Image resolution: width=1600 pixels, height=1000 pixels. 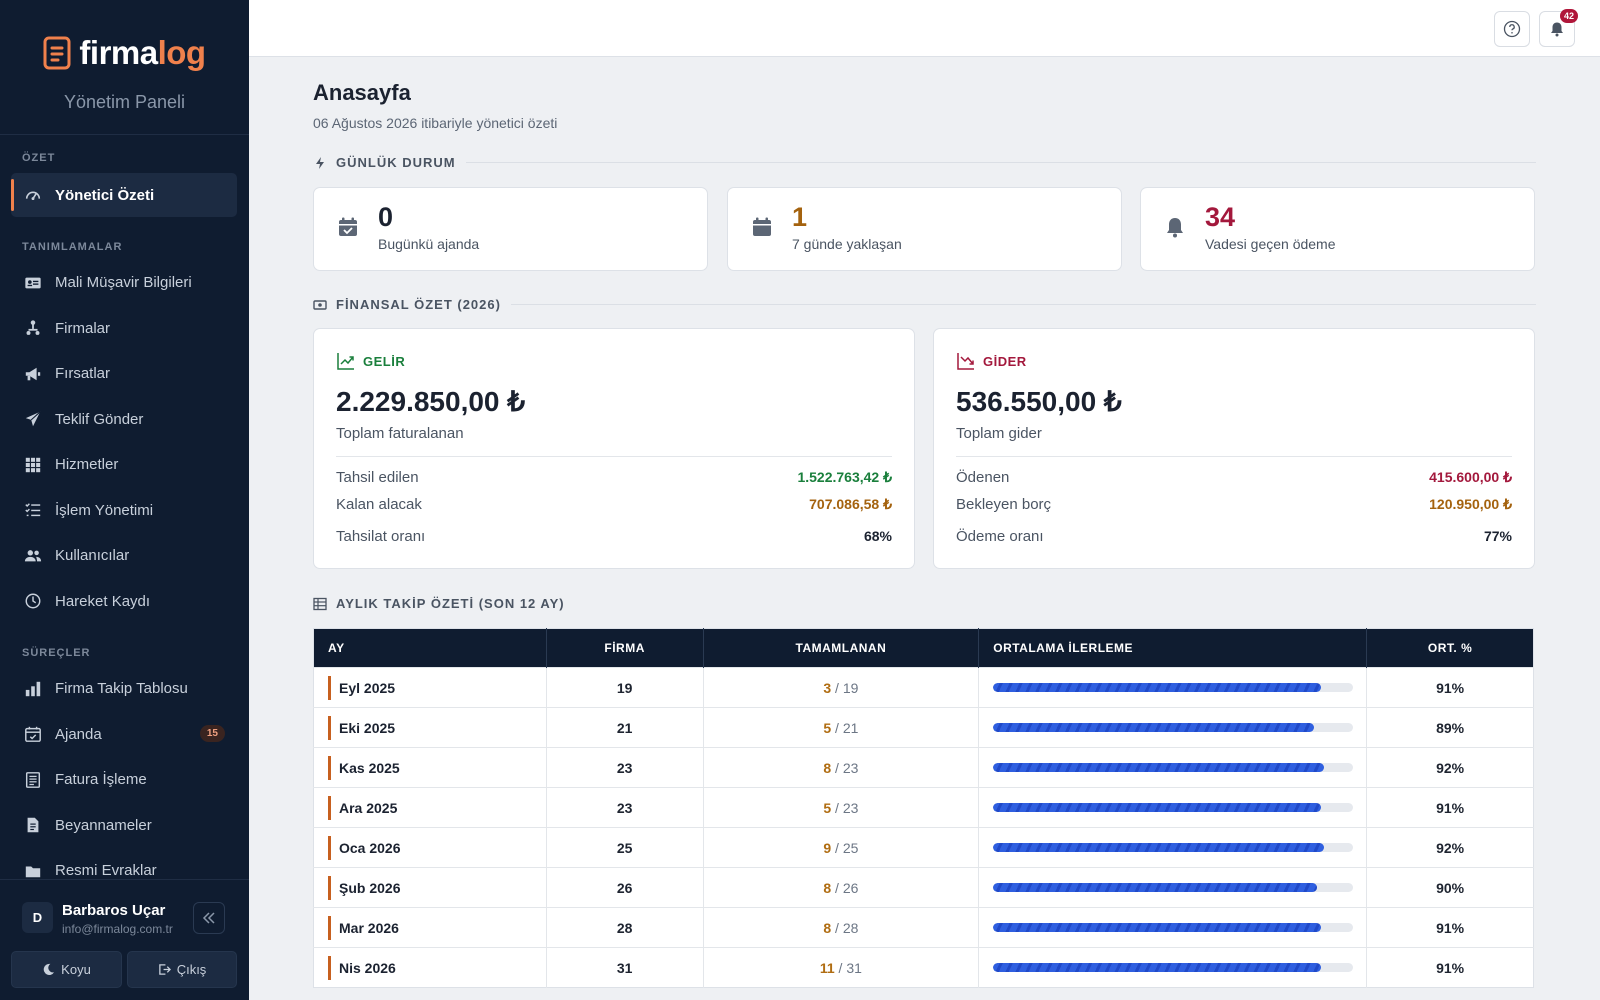 I want to click on section-financial-title: FİNANSAL ÖZET (2026), so click(x=418, y=304).